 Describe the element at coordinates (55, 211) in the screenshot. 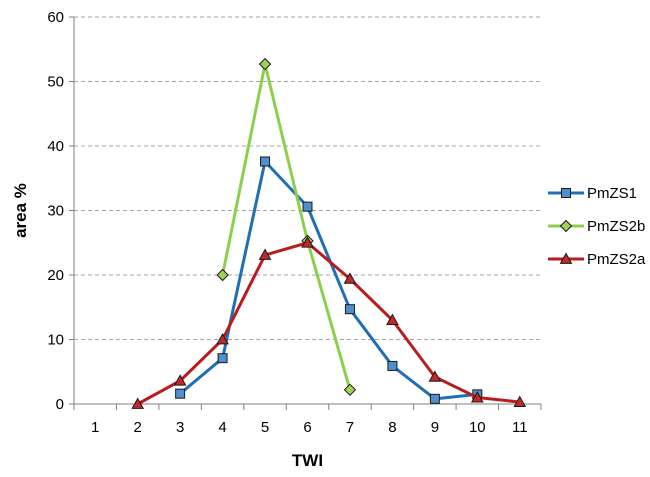

I see `y-tick-label: 30` at that location.